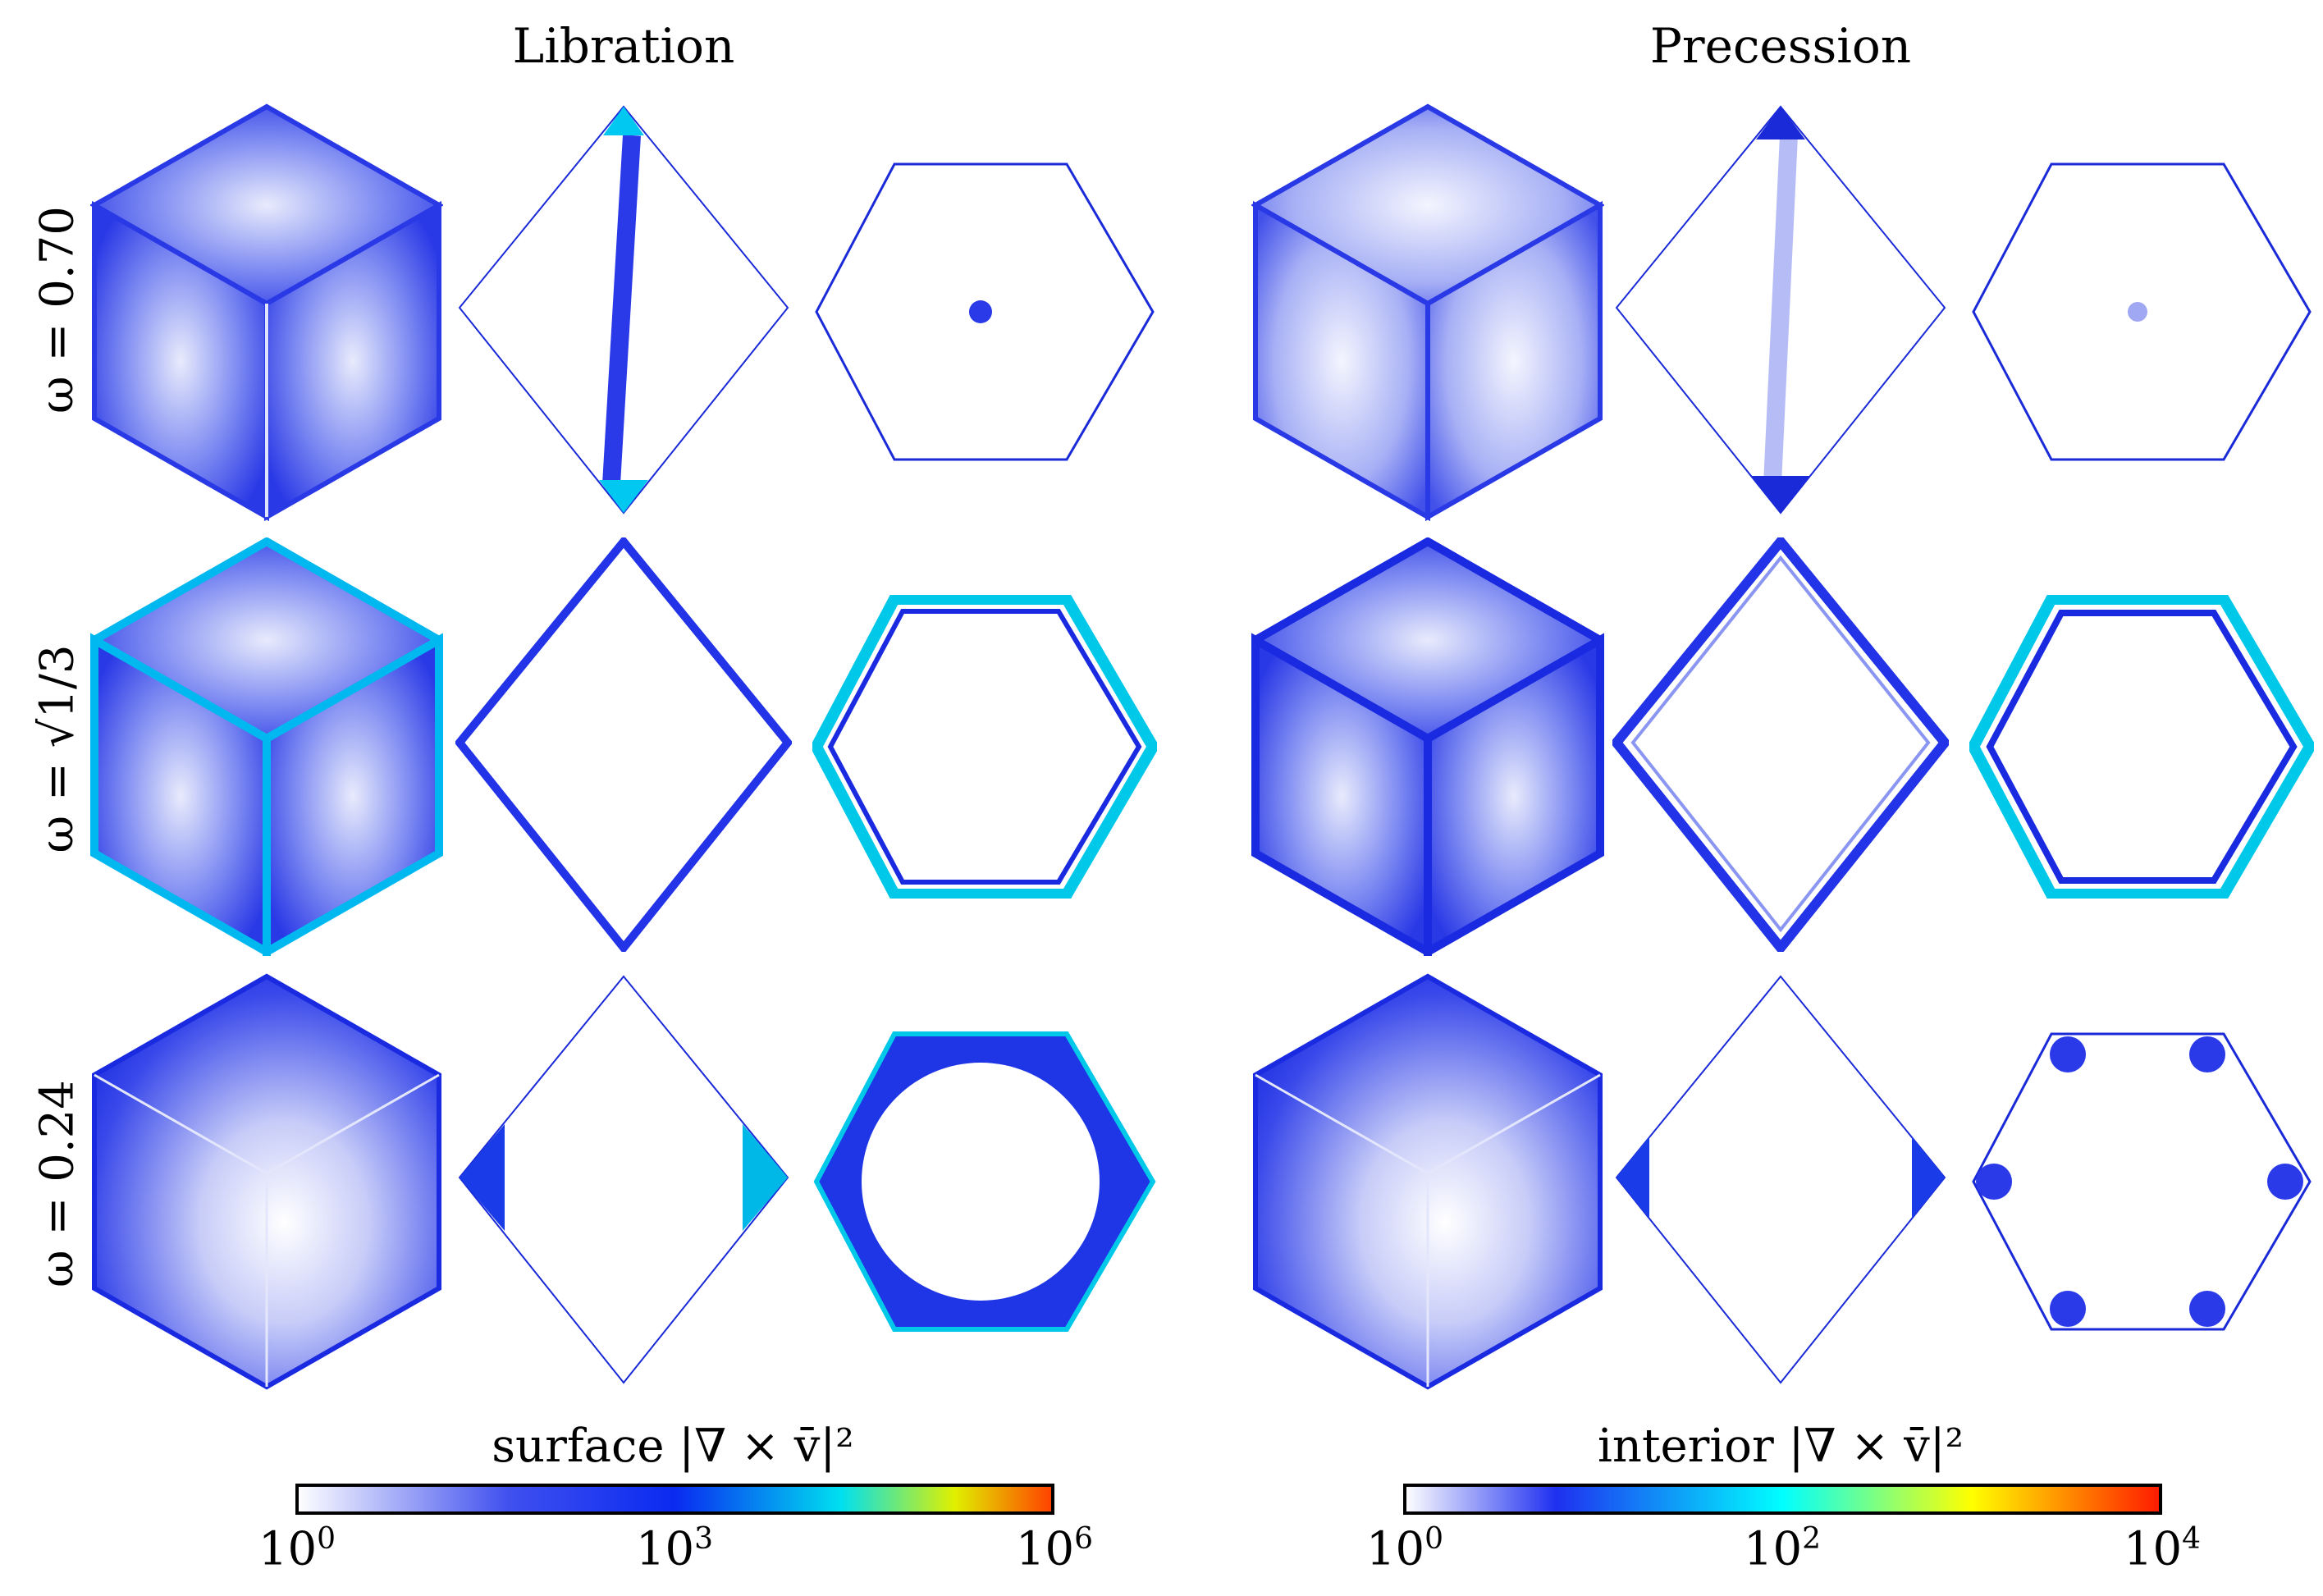 The height and width of the screenshot is (1596, 2323). What do you see at coordinates (1782, 1500) in the screenshot?
I see `colorbar-interior` at bounding box center [1782, 1500].